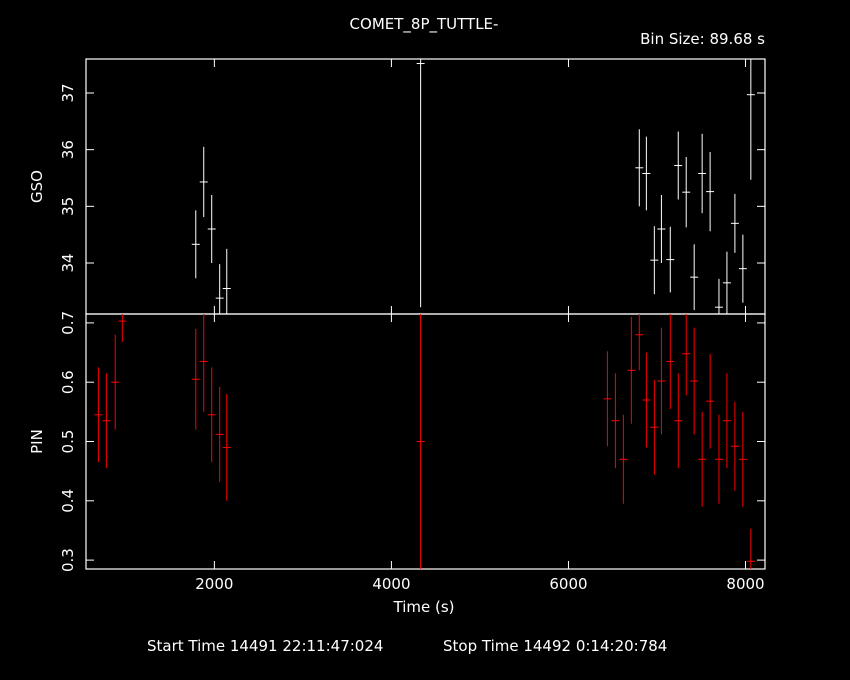 The width and height of the screenshot is (850, 680). What do you see at coordinates (68, 92) in the screenshot?
I see `gso-ytick-label: 37` at bounding box center [68, 92].